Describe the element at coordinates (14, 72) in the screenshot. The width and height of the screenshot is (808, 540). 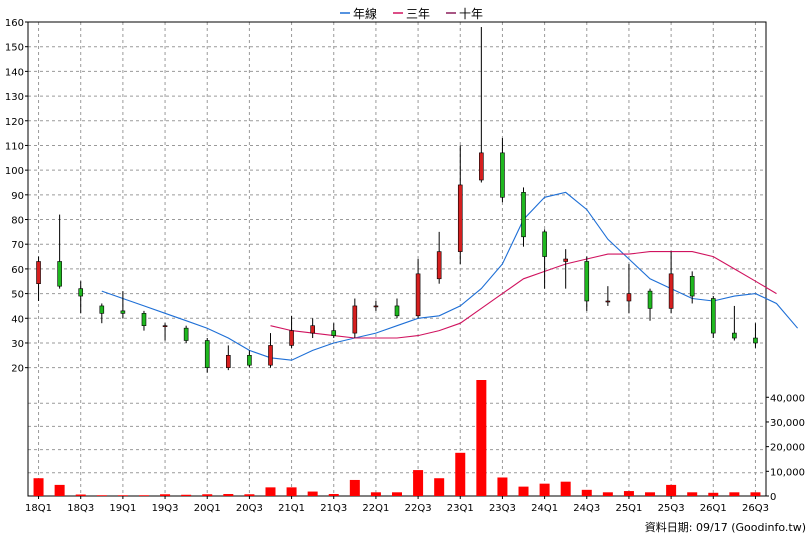
I see `price-tick-label: 140` at that location.